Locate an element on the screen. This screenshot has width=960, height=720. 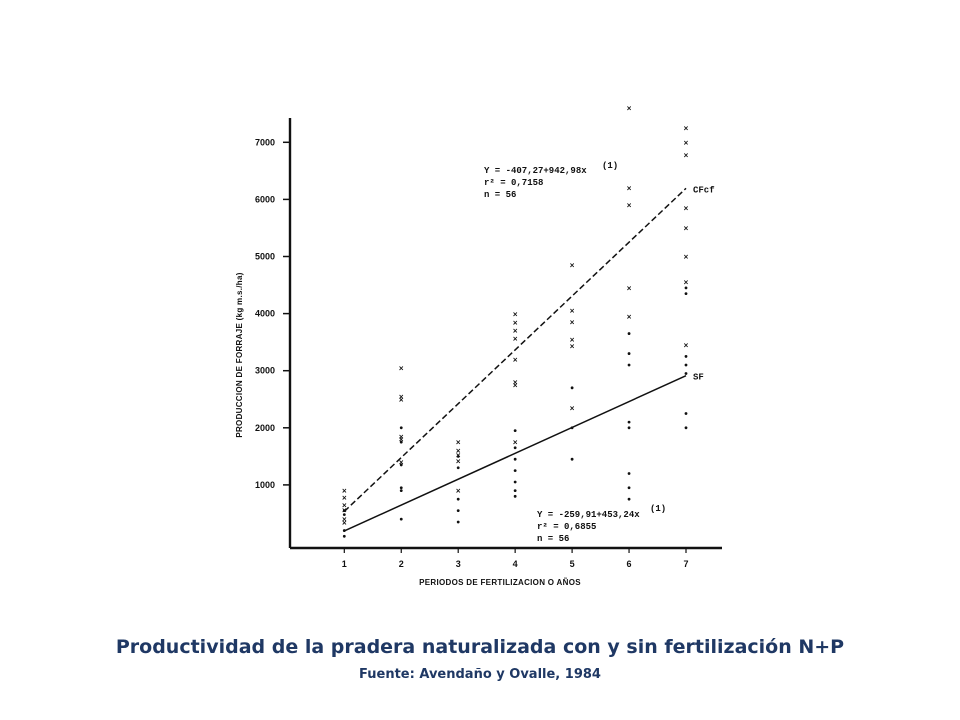
x-tick-label: 2 is located at coordinates (401, 564).